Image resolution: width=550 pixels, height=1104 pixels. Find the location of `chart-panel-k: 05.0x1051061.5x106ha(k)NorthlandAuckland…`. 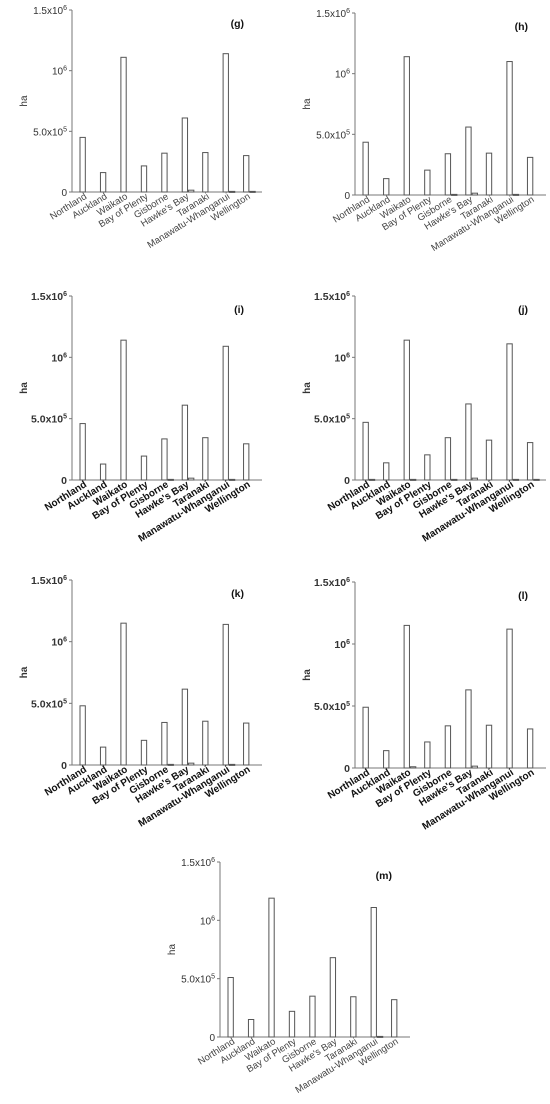

chart-panel-k: 05.0x1051061.5x106ha(k)NorthlandAuckland… is located at coordinates (140, 702).